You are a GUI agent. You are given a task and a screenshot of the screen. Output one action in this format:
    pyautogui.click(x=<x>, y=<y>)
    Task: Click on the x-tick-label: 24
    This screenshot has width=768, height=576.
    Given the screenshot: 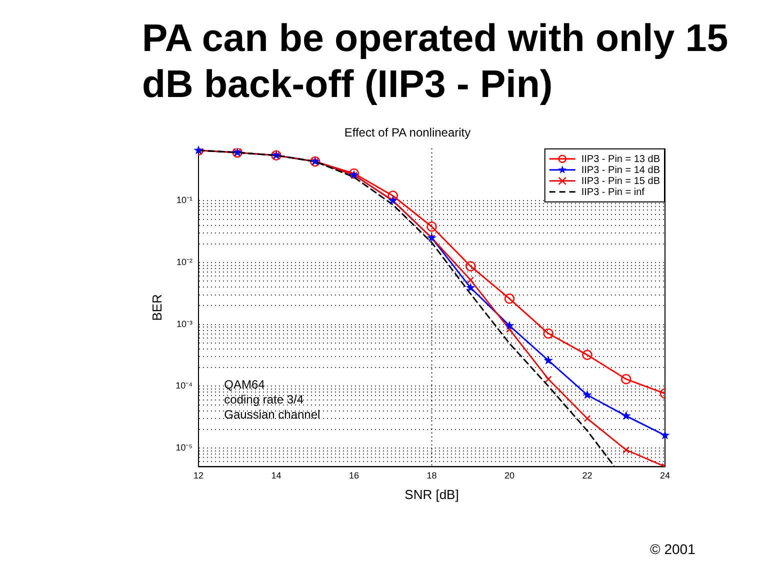 What is the action you would take?
    pyautogui.click(x=665, y=475)
    